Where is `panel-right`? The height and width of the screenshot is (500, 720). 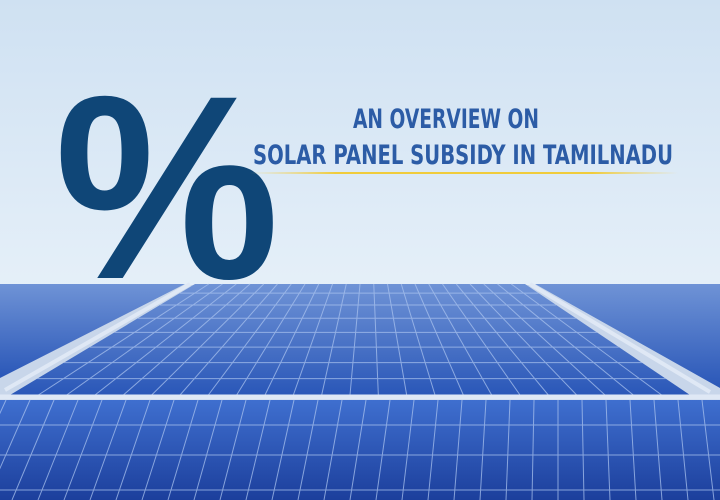 panel-right is located at coordinates (627, 336).